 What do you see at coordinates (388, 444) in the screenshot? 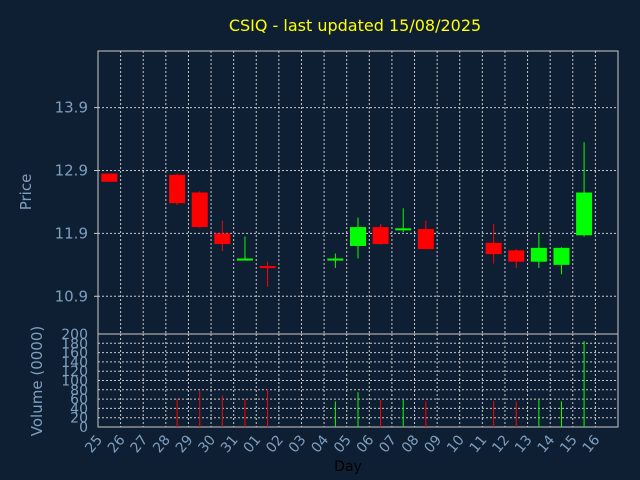
I see `x-tick-label: 07` at bounding box center [388, 444].